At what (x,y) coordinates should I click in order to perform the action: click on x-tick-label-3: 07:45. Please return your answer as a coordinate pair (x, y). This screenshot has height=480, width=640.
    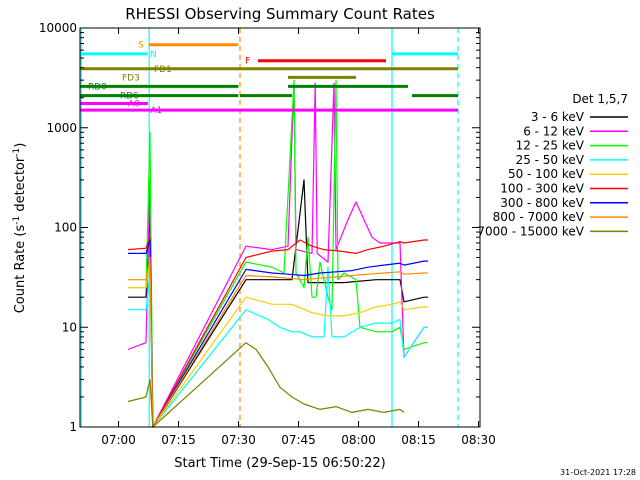
    Looking at the image, I should click on (298, 440).